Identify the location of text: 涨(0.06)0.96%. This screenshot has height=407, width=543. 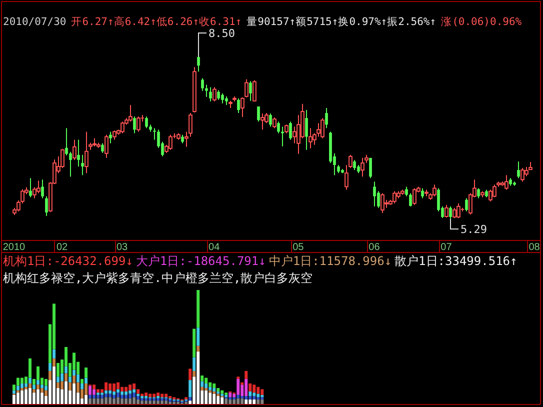
(481, 22).